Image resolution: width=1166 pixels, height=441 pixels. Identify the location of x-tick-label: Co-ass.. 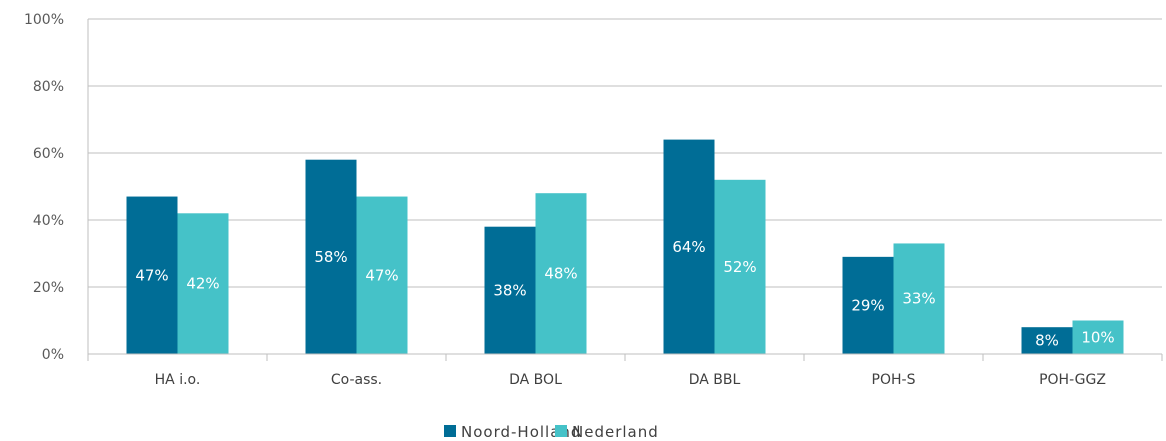
(356, 380).